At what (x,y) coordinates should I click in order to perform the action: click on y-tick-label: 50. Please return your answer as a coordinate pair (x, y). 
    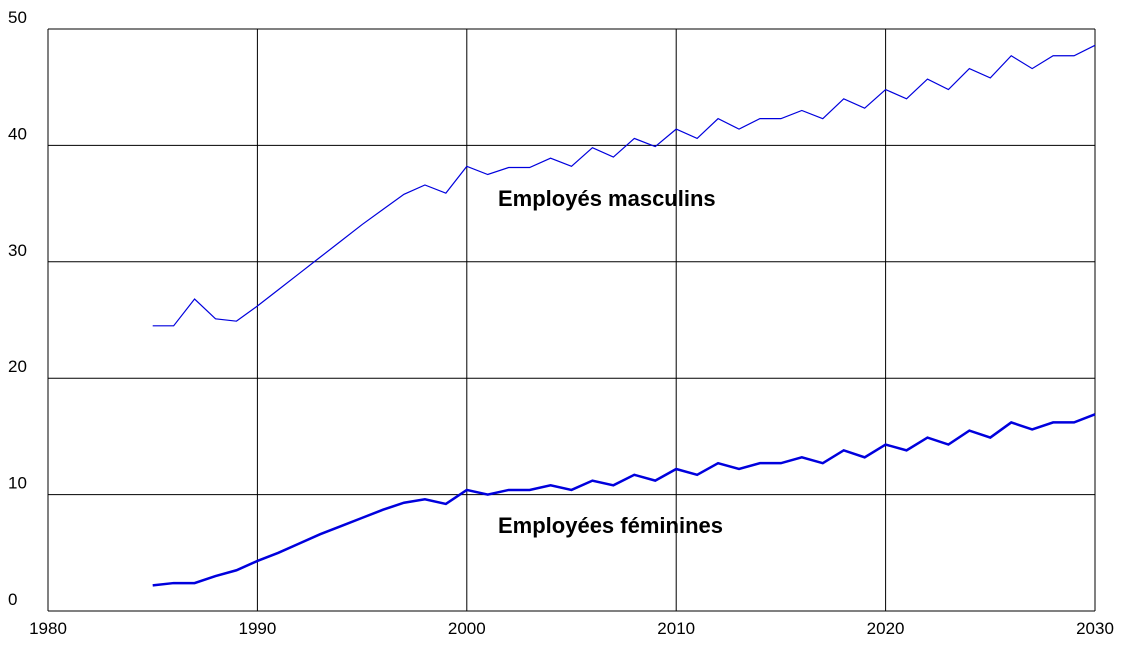
    Looking at the image, I should click on (17, 17).